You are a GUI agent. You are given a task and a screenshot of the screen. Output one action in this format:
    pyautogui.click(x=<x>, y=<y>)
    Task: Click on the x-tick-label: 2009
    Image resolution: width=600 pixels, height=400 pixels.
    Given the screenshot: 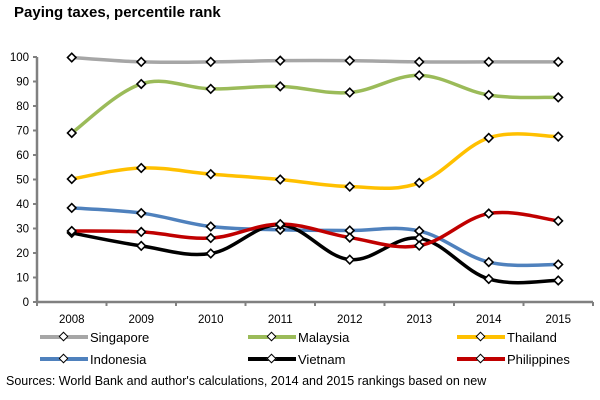 What is the action you would take?
    pyautogui.click(x=141, y=320)
    